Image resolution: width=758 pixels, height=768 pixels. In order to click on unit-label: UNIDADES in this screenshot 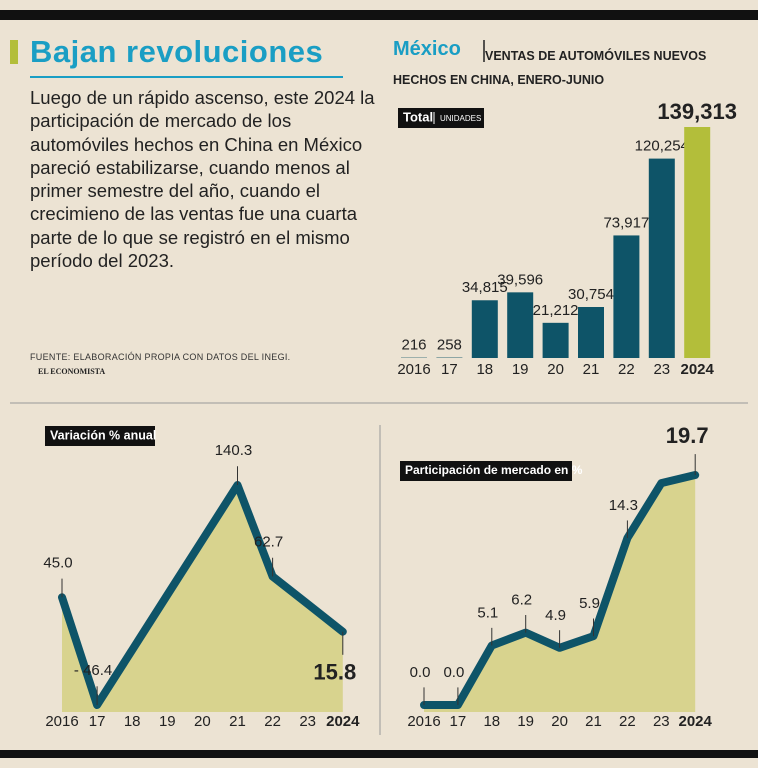, I will do `click(460, 118)`.